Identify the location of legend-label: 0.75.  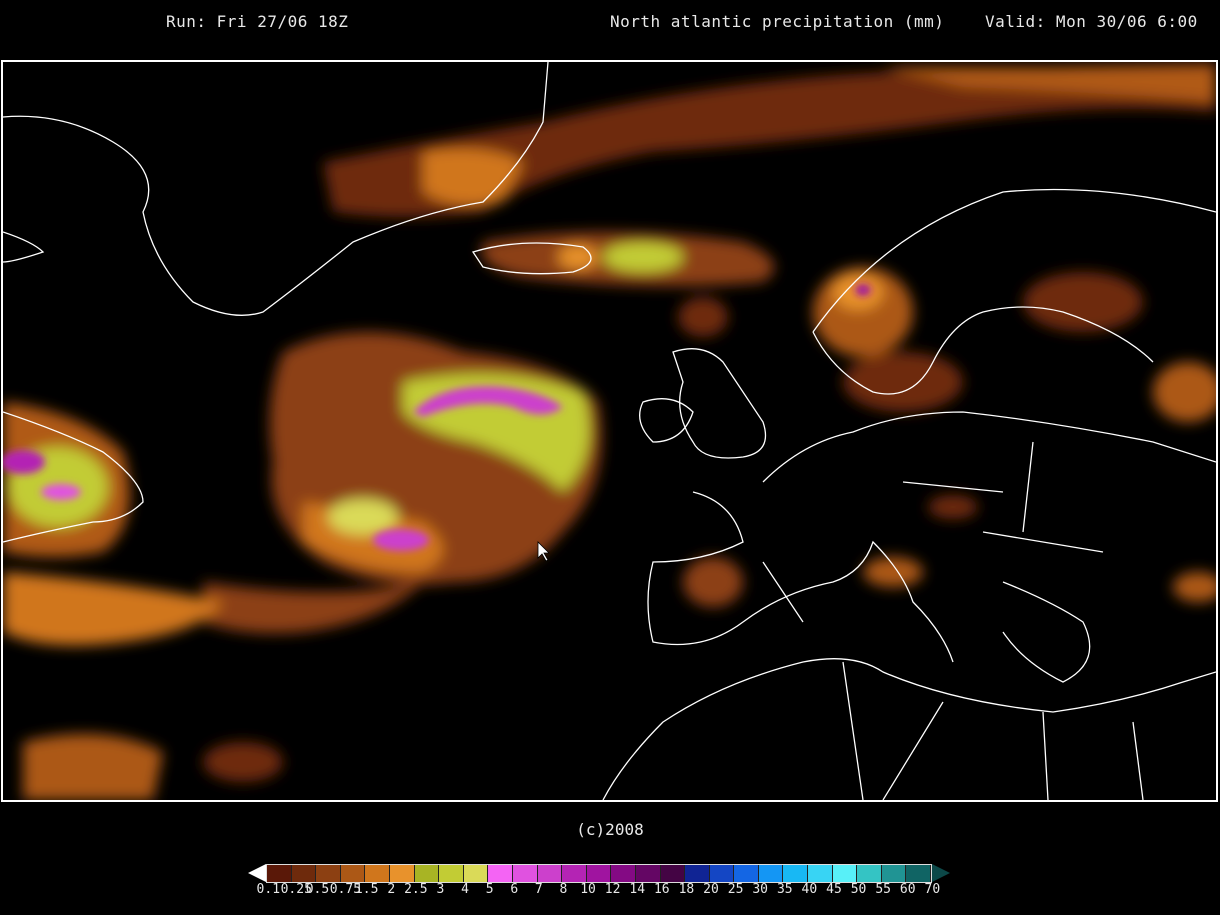
(345, 889).